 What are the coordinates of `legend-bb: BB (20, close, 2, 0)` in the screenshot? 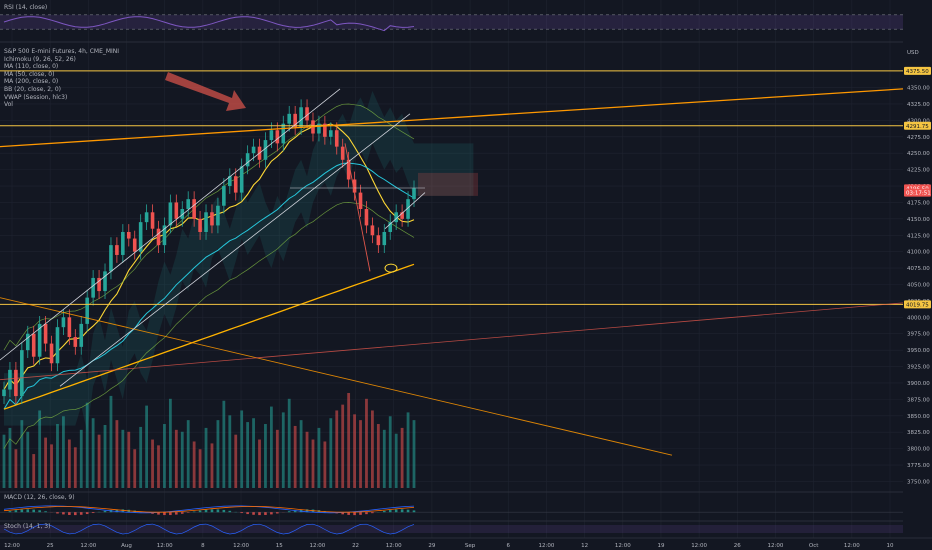 It's located at (32, 89).